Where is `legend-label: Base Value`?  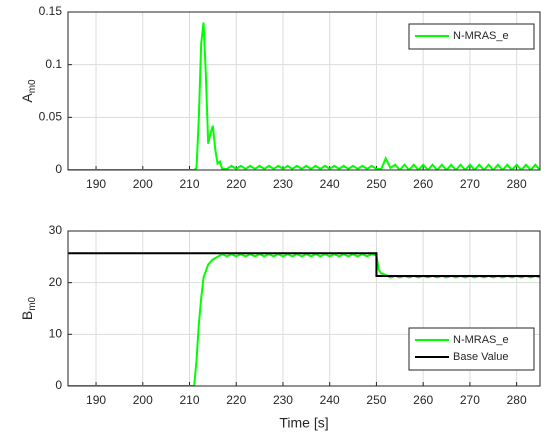
legend-label: Base Value is located at coordinates (480, 357).